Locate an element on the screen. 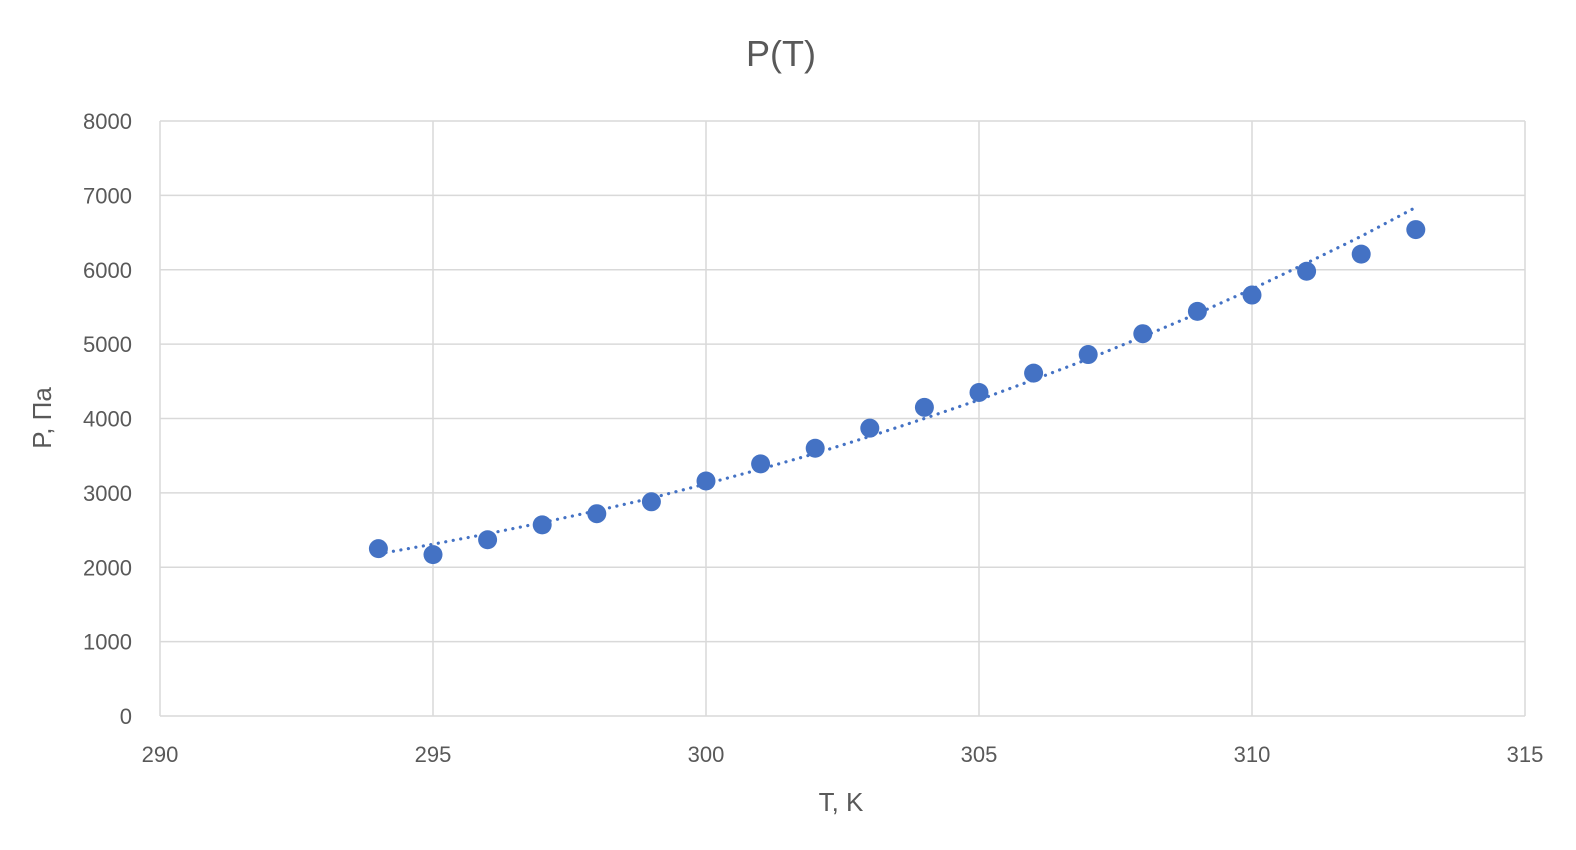 This screenshot has width=1576, height=850. x-tick-label: 290 is located at coordinates (160, 754).